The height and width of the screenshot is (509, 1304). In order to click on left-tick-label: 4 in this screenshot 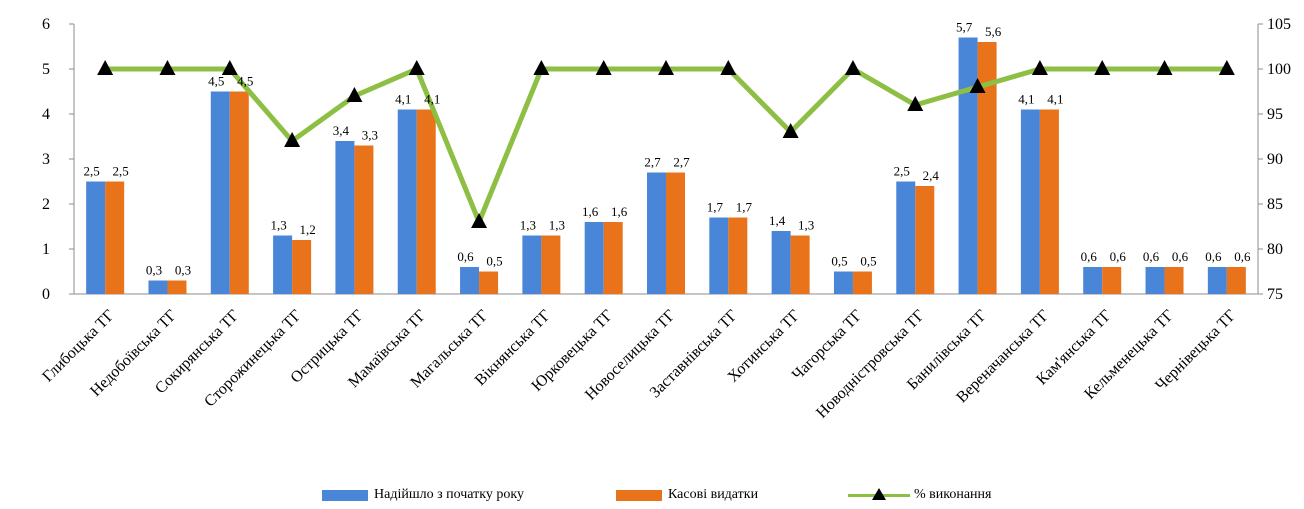, I will do `click(46, 114)`.